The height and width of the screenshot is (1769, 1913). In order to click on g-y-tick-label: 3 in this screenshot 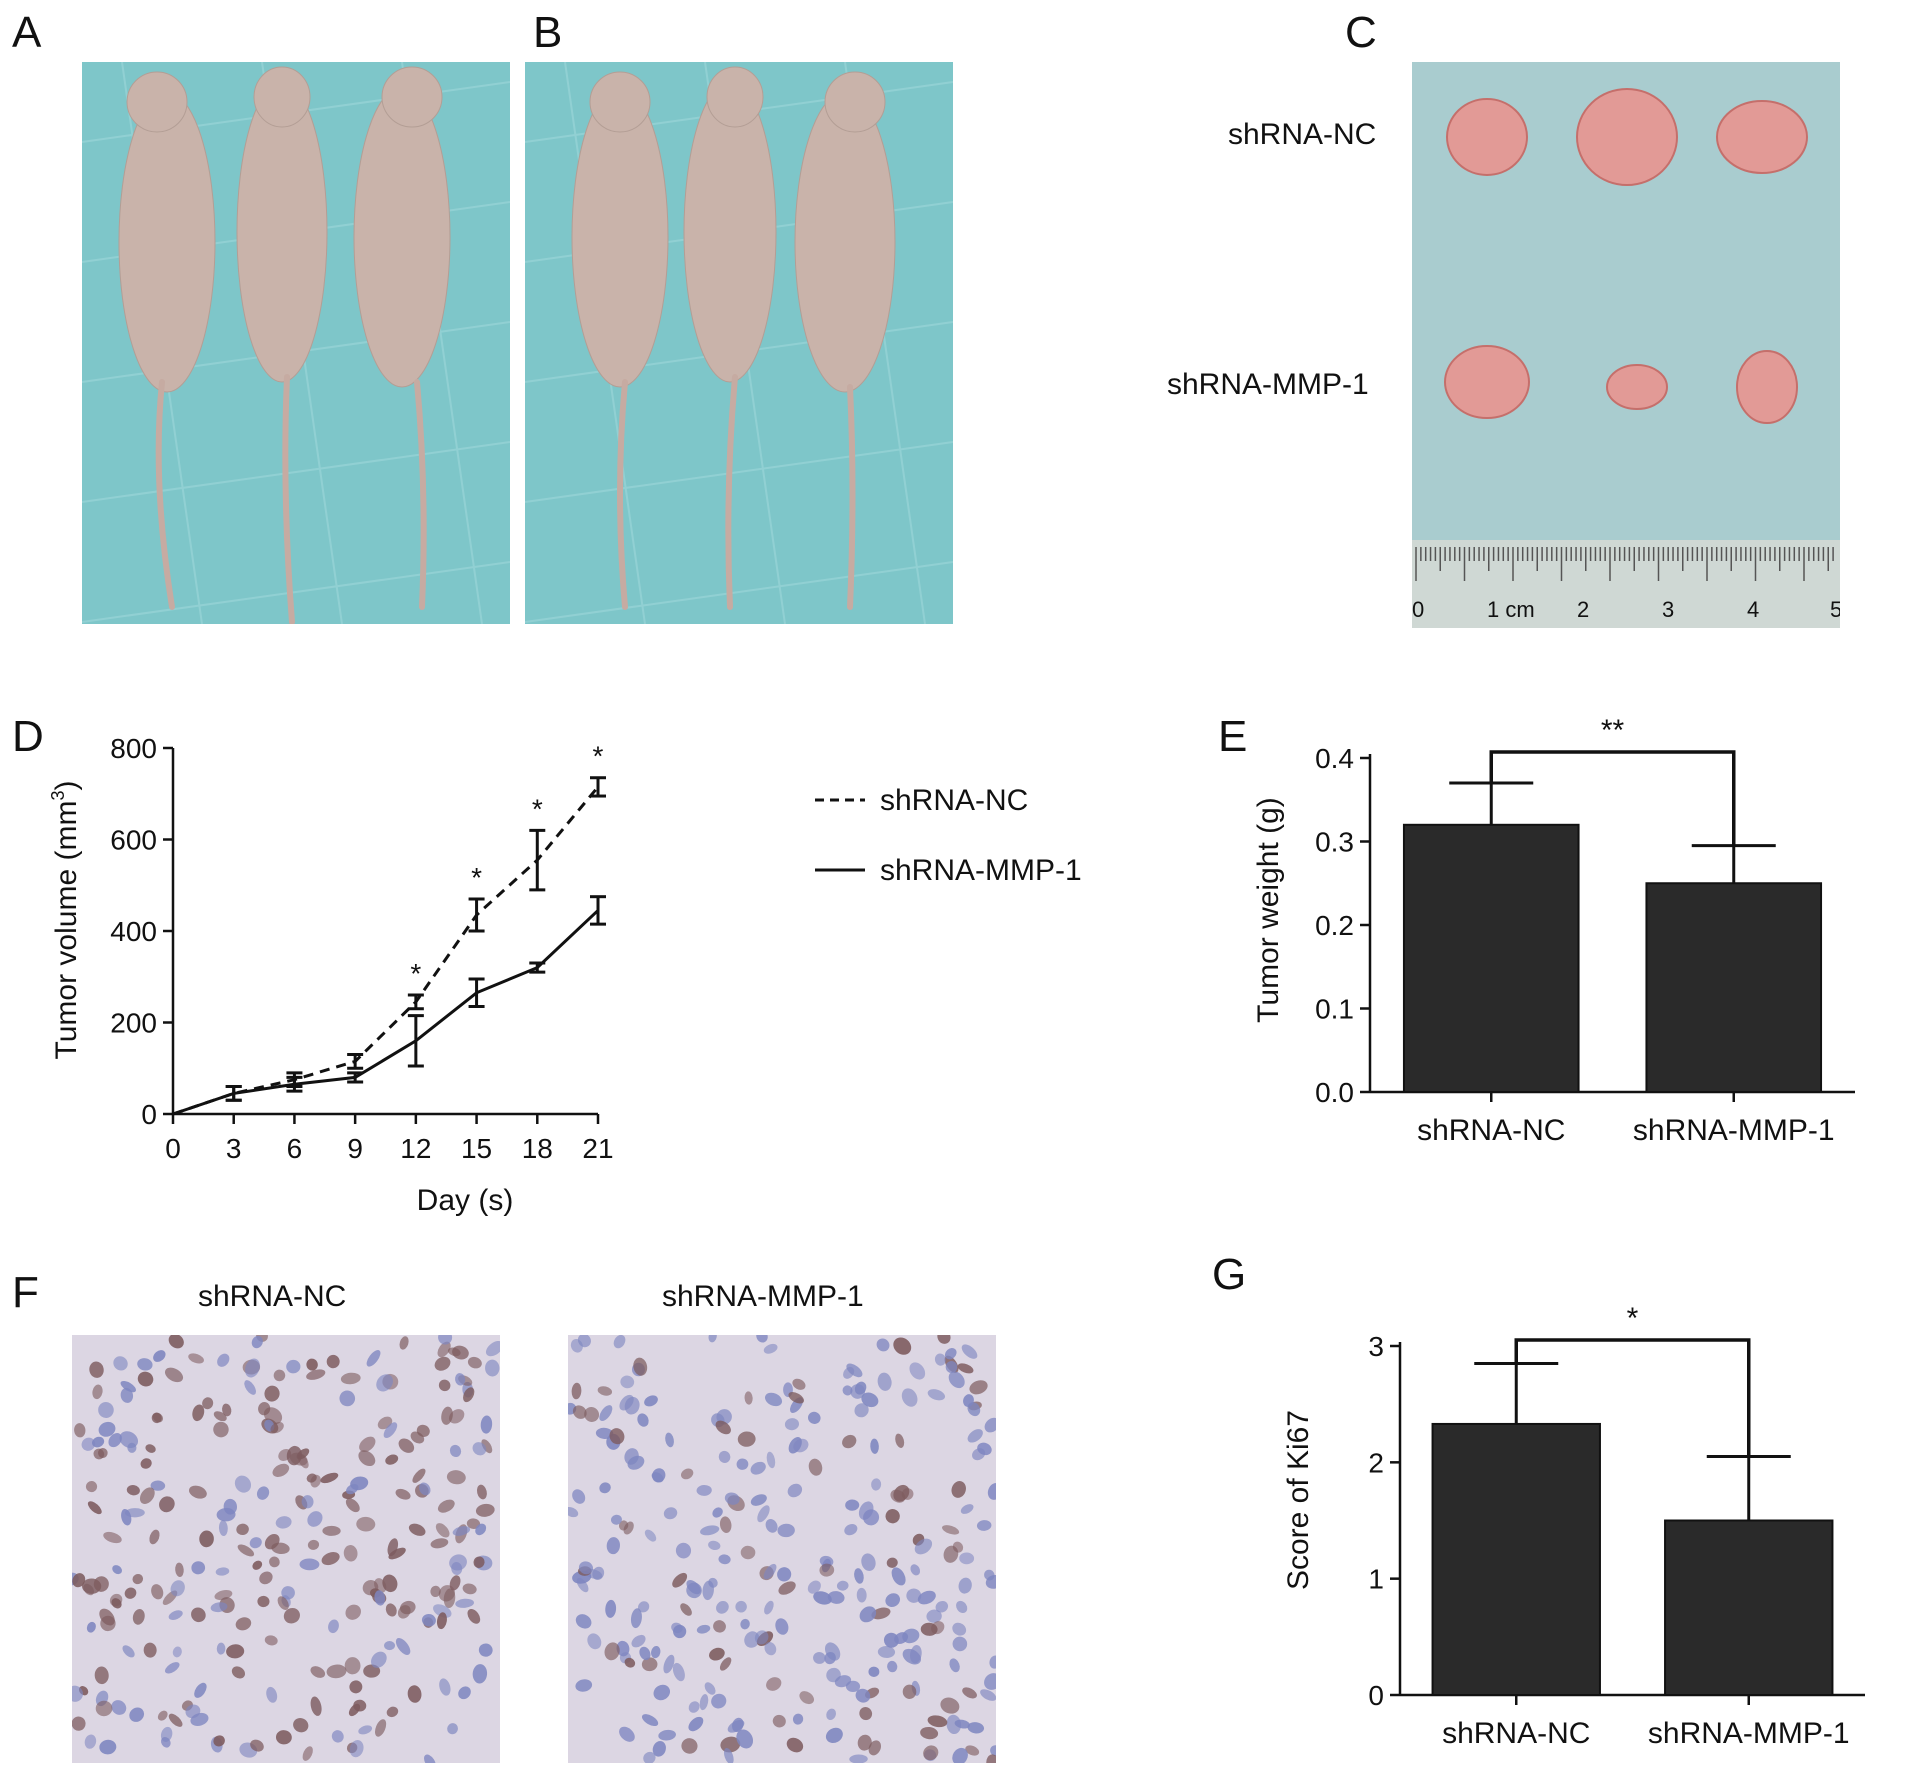, I will do `click(1376, 1346)`.